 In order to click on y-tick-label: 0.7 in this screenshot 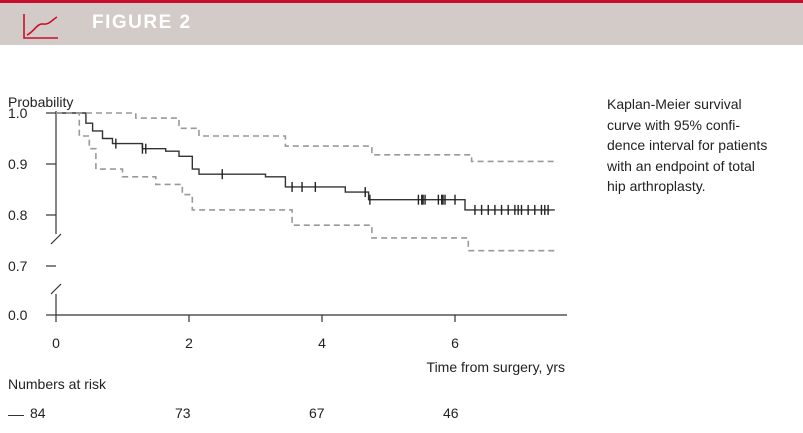, I will do `click(18, 266)`.